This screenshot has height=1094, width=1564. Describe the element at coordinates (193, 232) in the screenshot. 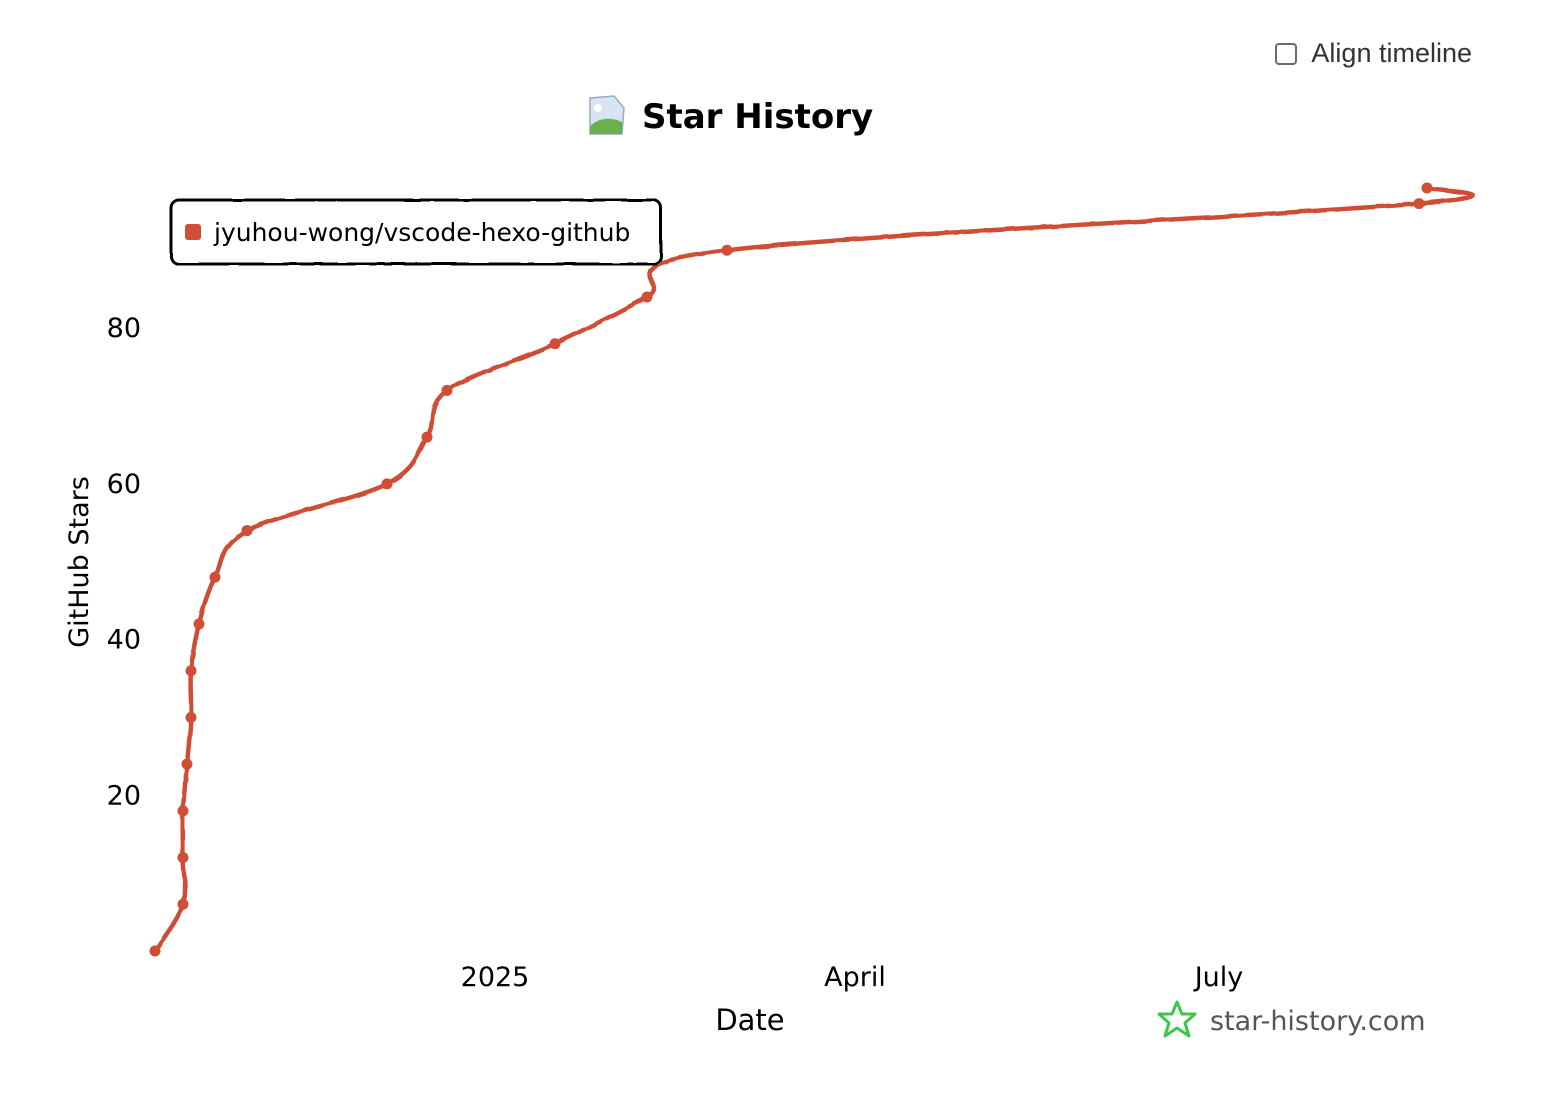

I see `legend-swatch` at that location.